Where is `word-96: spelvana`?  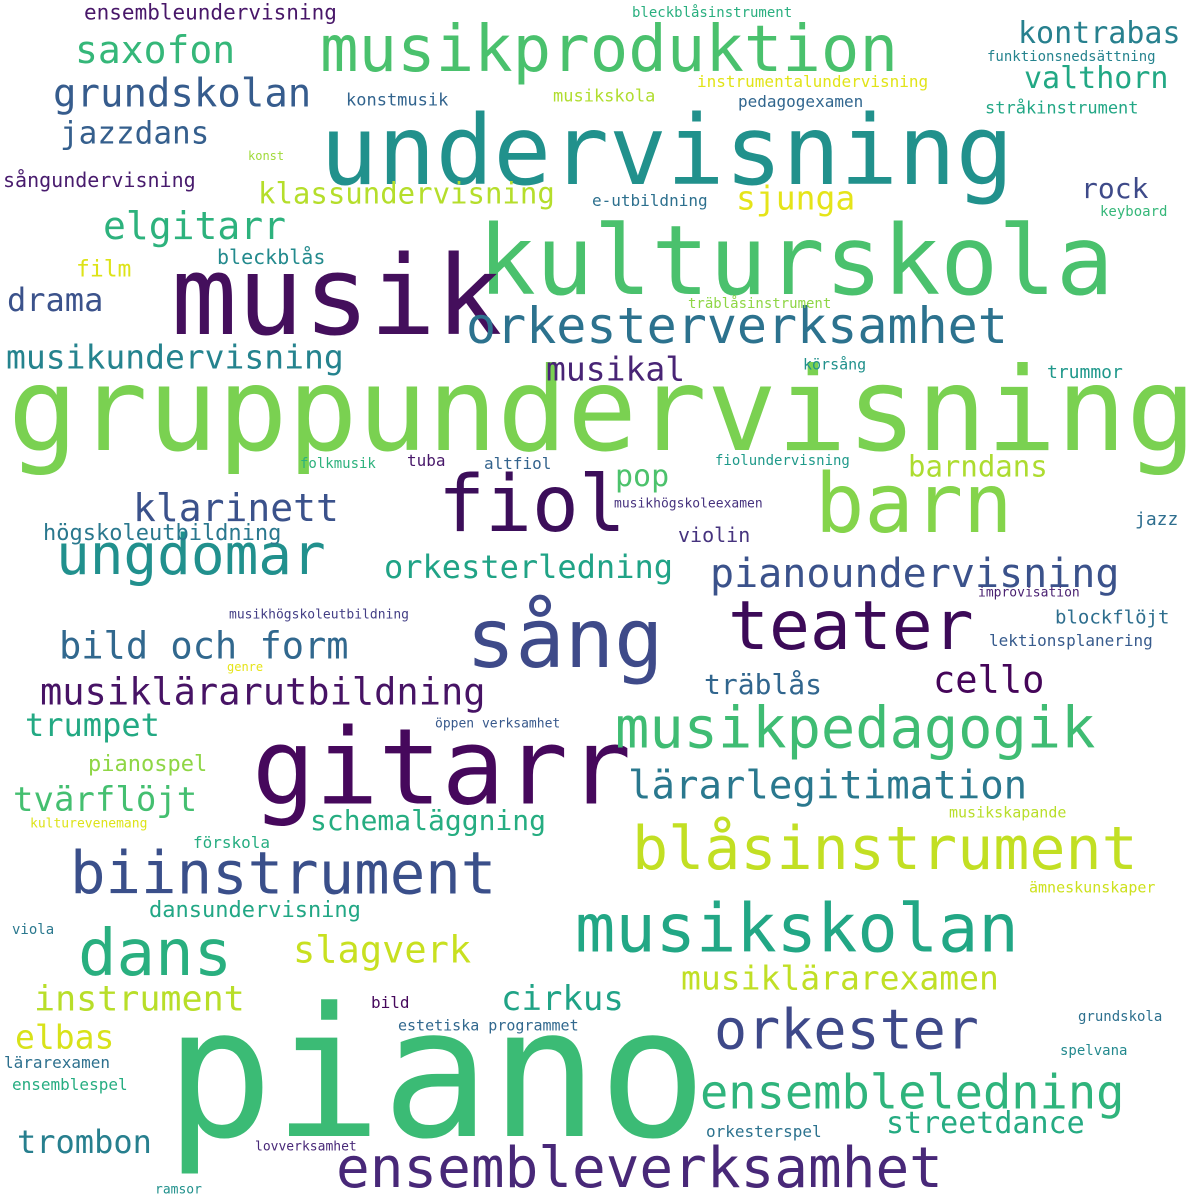 word-96: spelvana is located at coordinates (1094, 1051).